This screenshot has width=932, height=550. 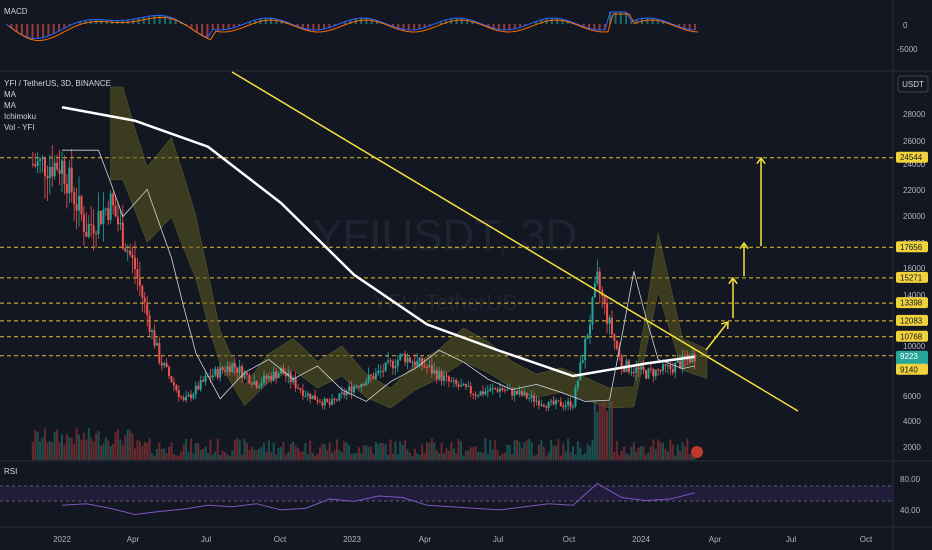 What do you see at coordinates (19, 127) in the screenshot?
I see `indicator-volume: Vol - YFI` at bounding box center [19, 127].